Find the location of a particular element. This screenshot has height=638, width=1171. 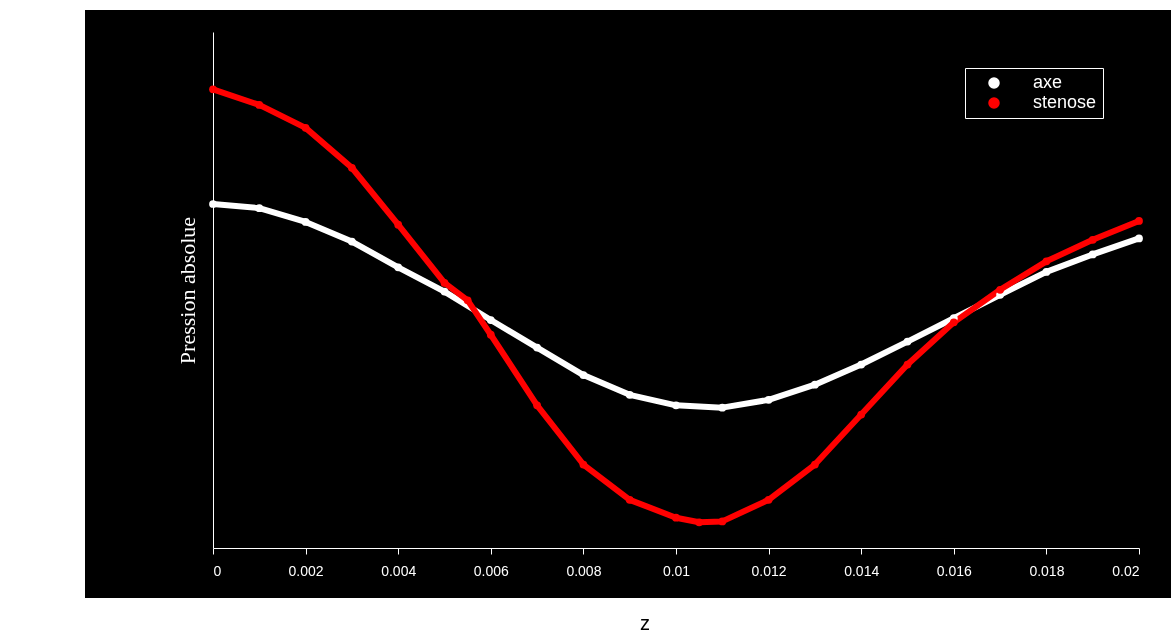

x-tick-label: 0.006 is located at coordinates (491, 570).